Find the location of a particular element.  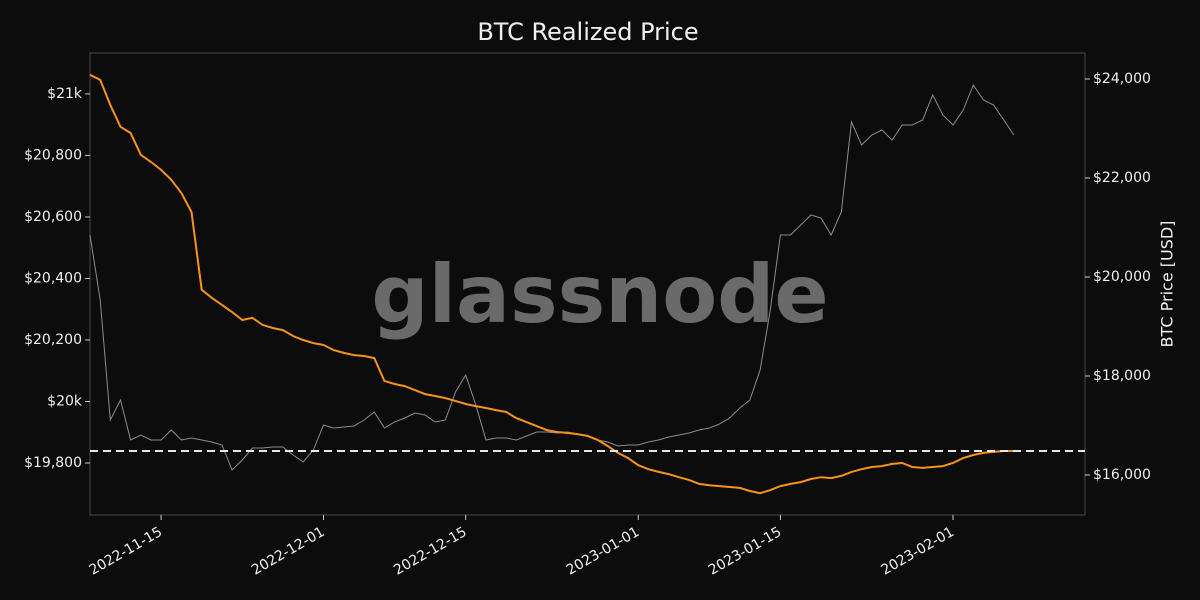

y-tick-label: $21k is located at coordinates (65, 94).